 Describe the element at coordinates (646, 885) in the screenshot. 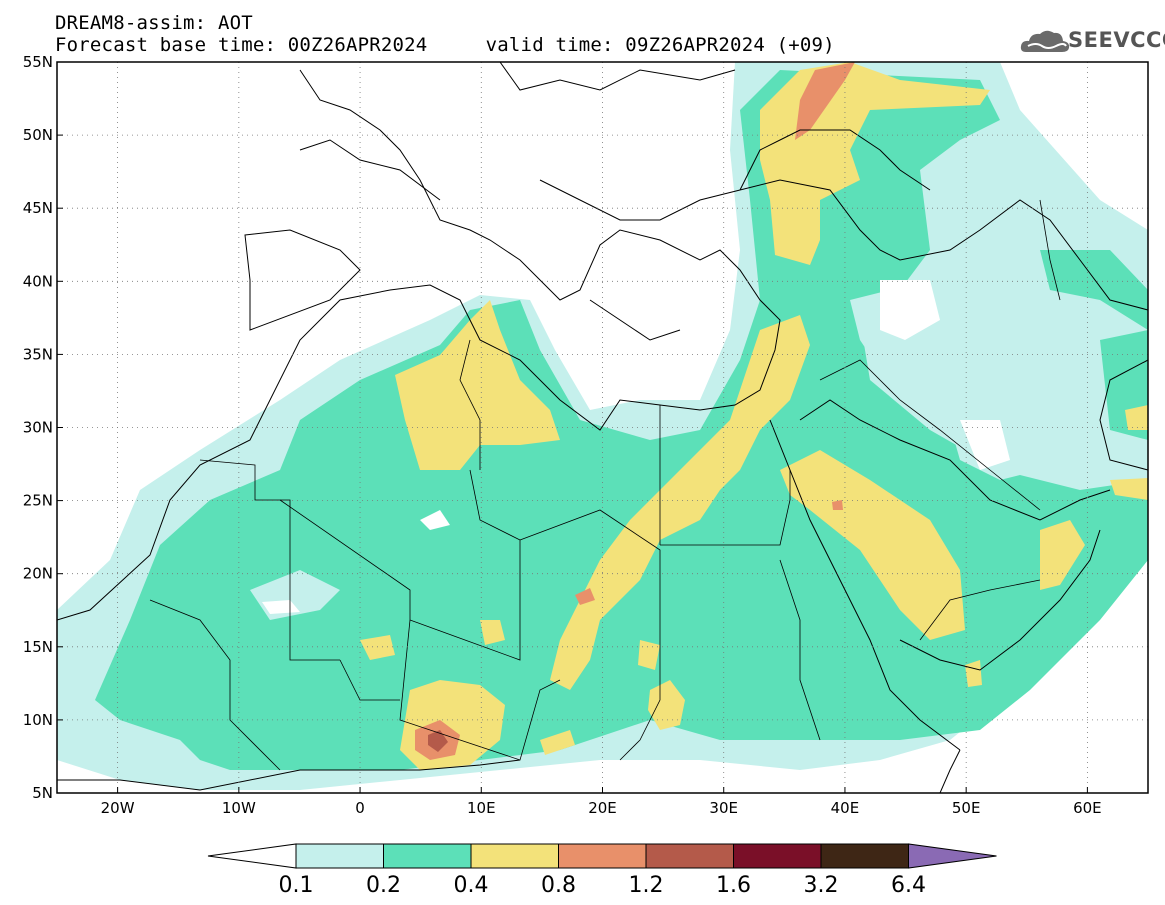

I see `colorbar-level-label: 1.2` at that location.